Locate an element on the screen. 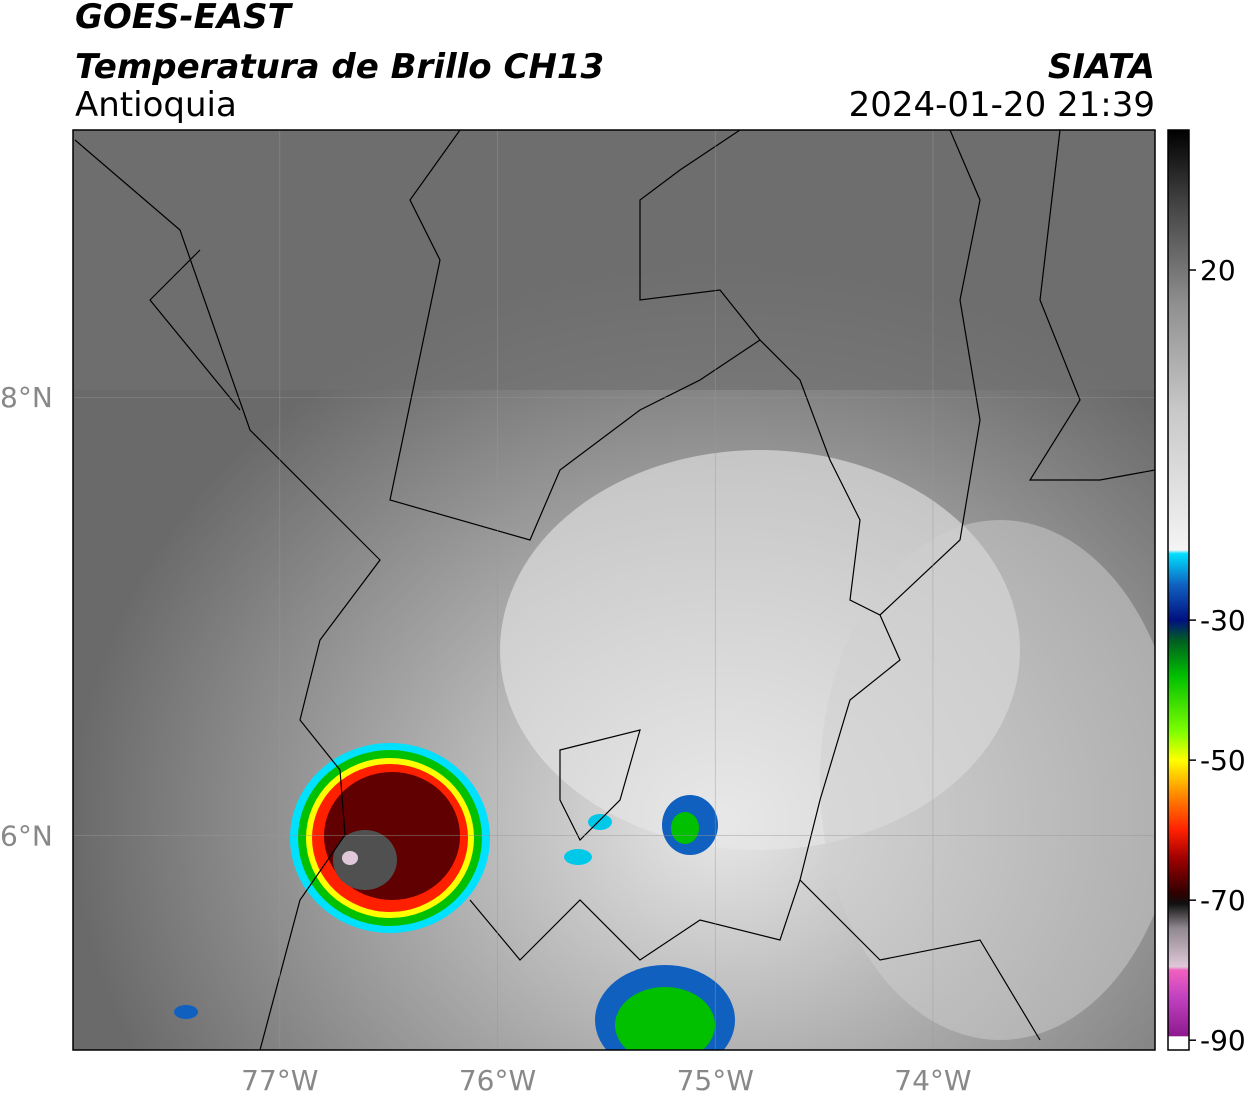 This screenshot has height=1099, width=1252. storm-cell is located at coordinates (390, 838).